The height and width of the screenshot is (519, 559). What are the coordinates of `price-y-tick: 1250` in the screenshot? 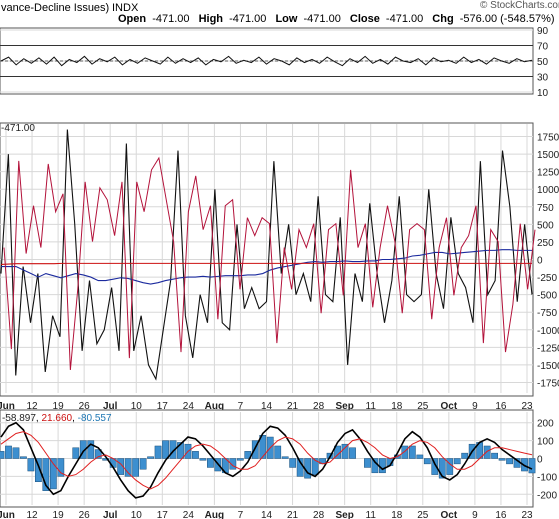 It's located at (548, 173).